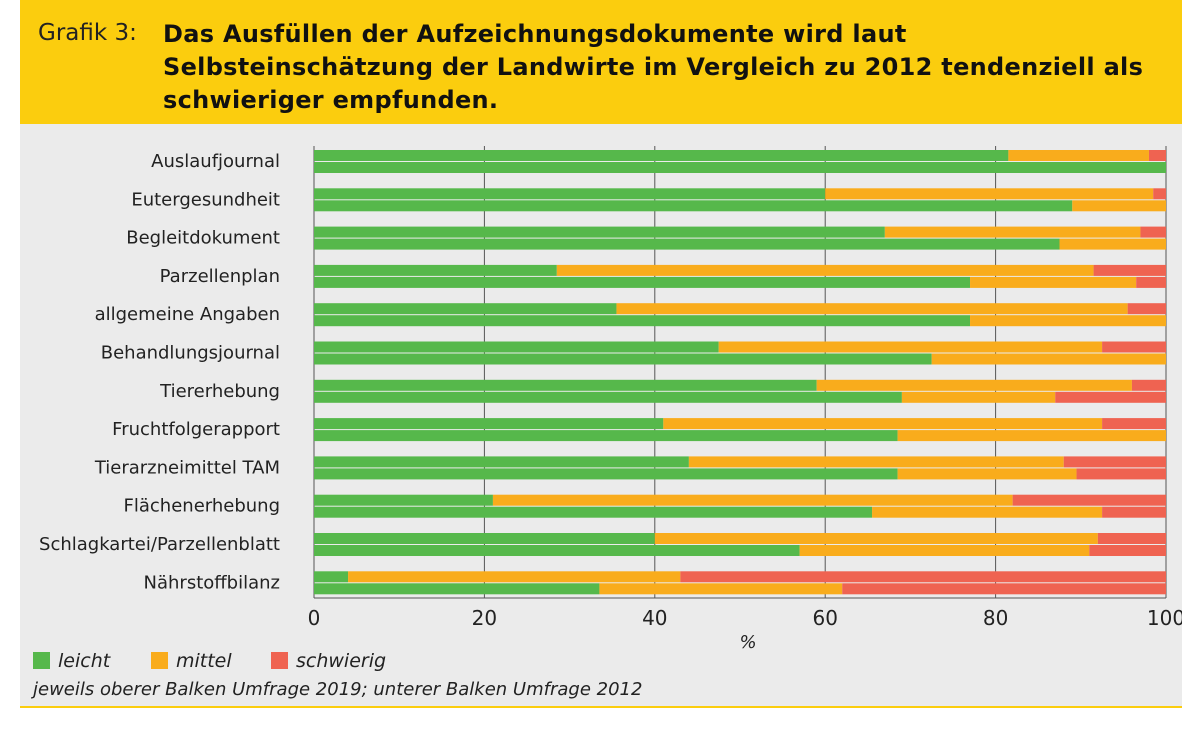 The image size is (1198, 731). I want to click on tick-label-20: 20, so click(484, 618).